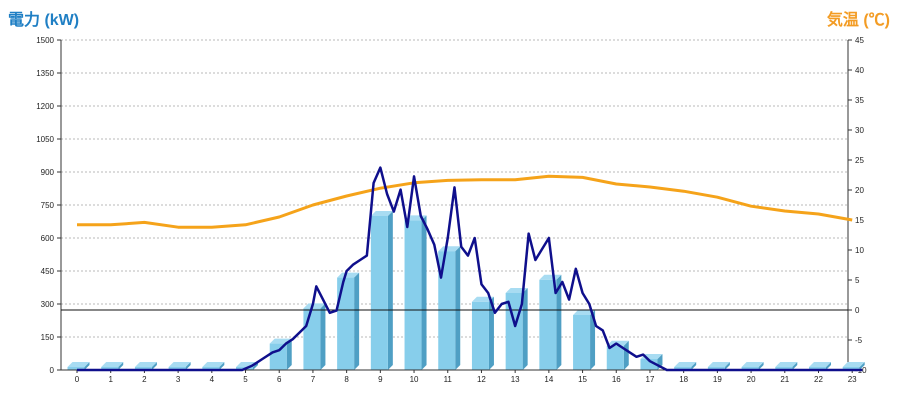  Describe the element at coordinates (548, 379) in the screenshot. I see `x-tick-label: 14` at that location.